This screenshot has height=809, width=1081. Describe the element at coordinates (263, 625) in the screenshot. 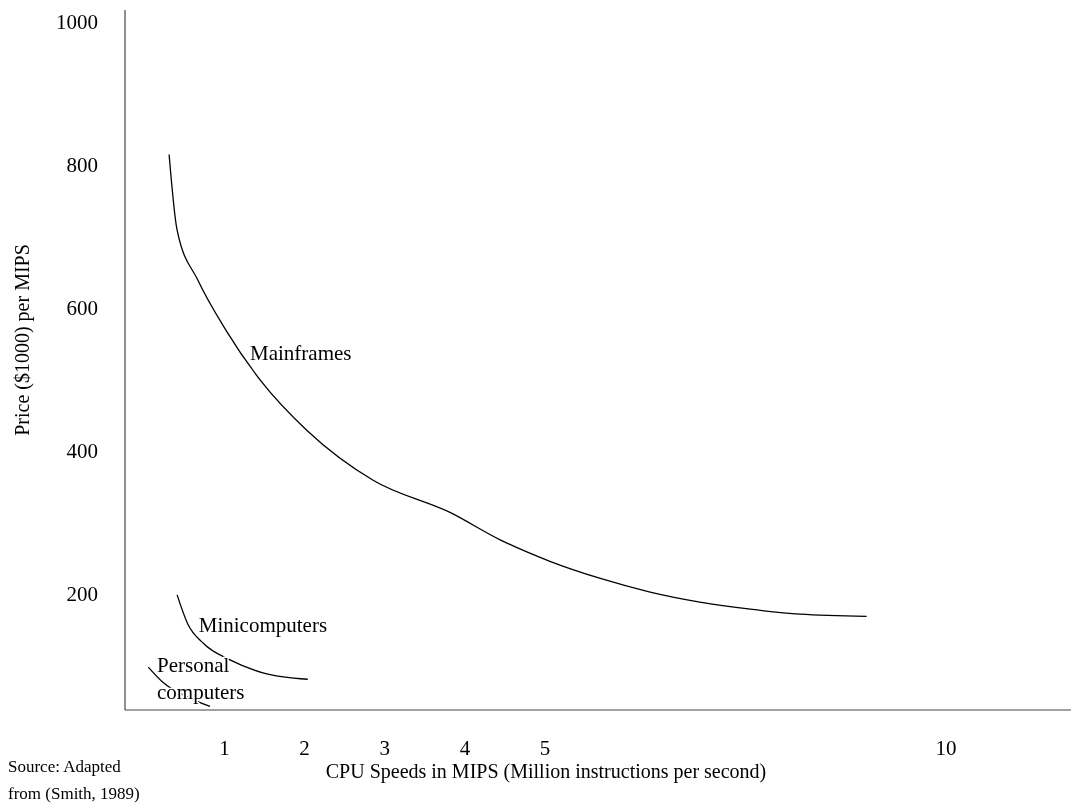

I see `annotation: Minicomputers` at that location.